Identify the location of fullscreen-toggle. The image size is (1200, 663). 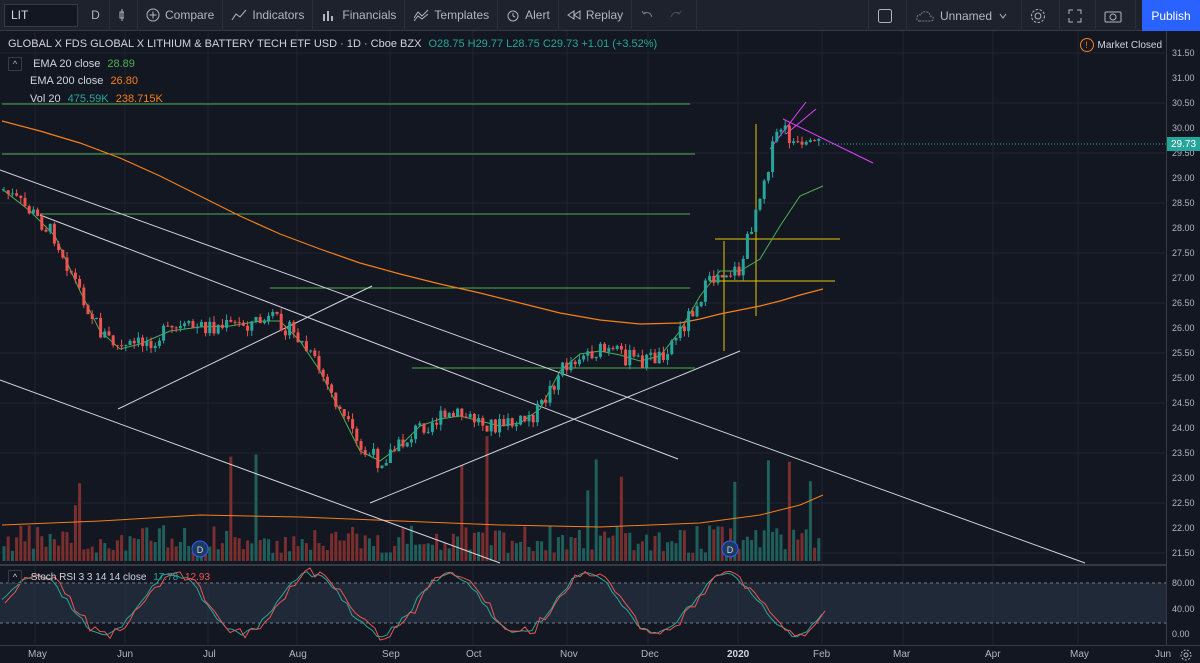
(887, 15).